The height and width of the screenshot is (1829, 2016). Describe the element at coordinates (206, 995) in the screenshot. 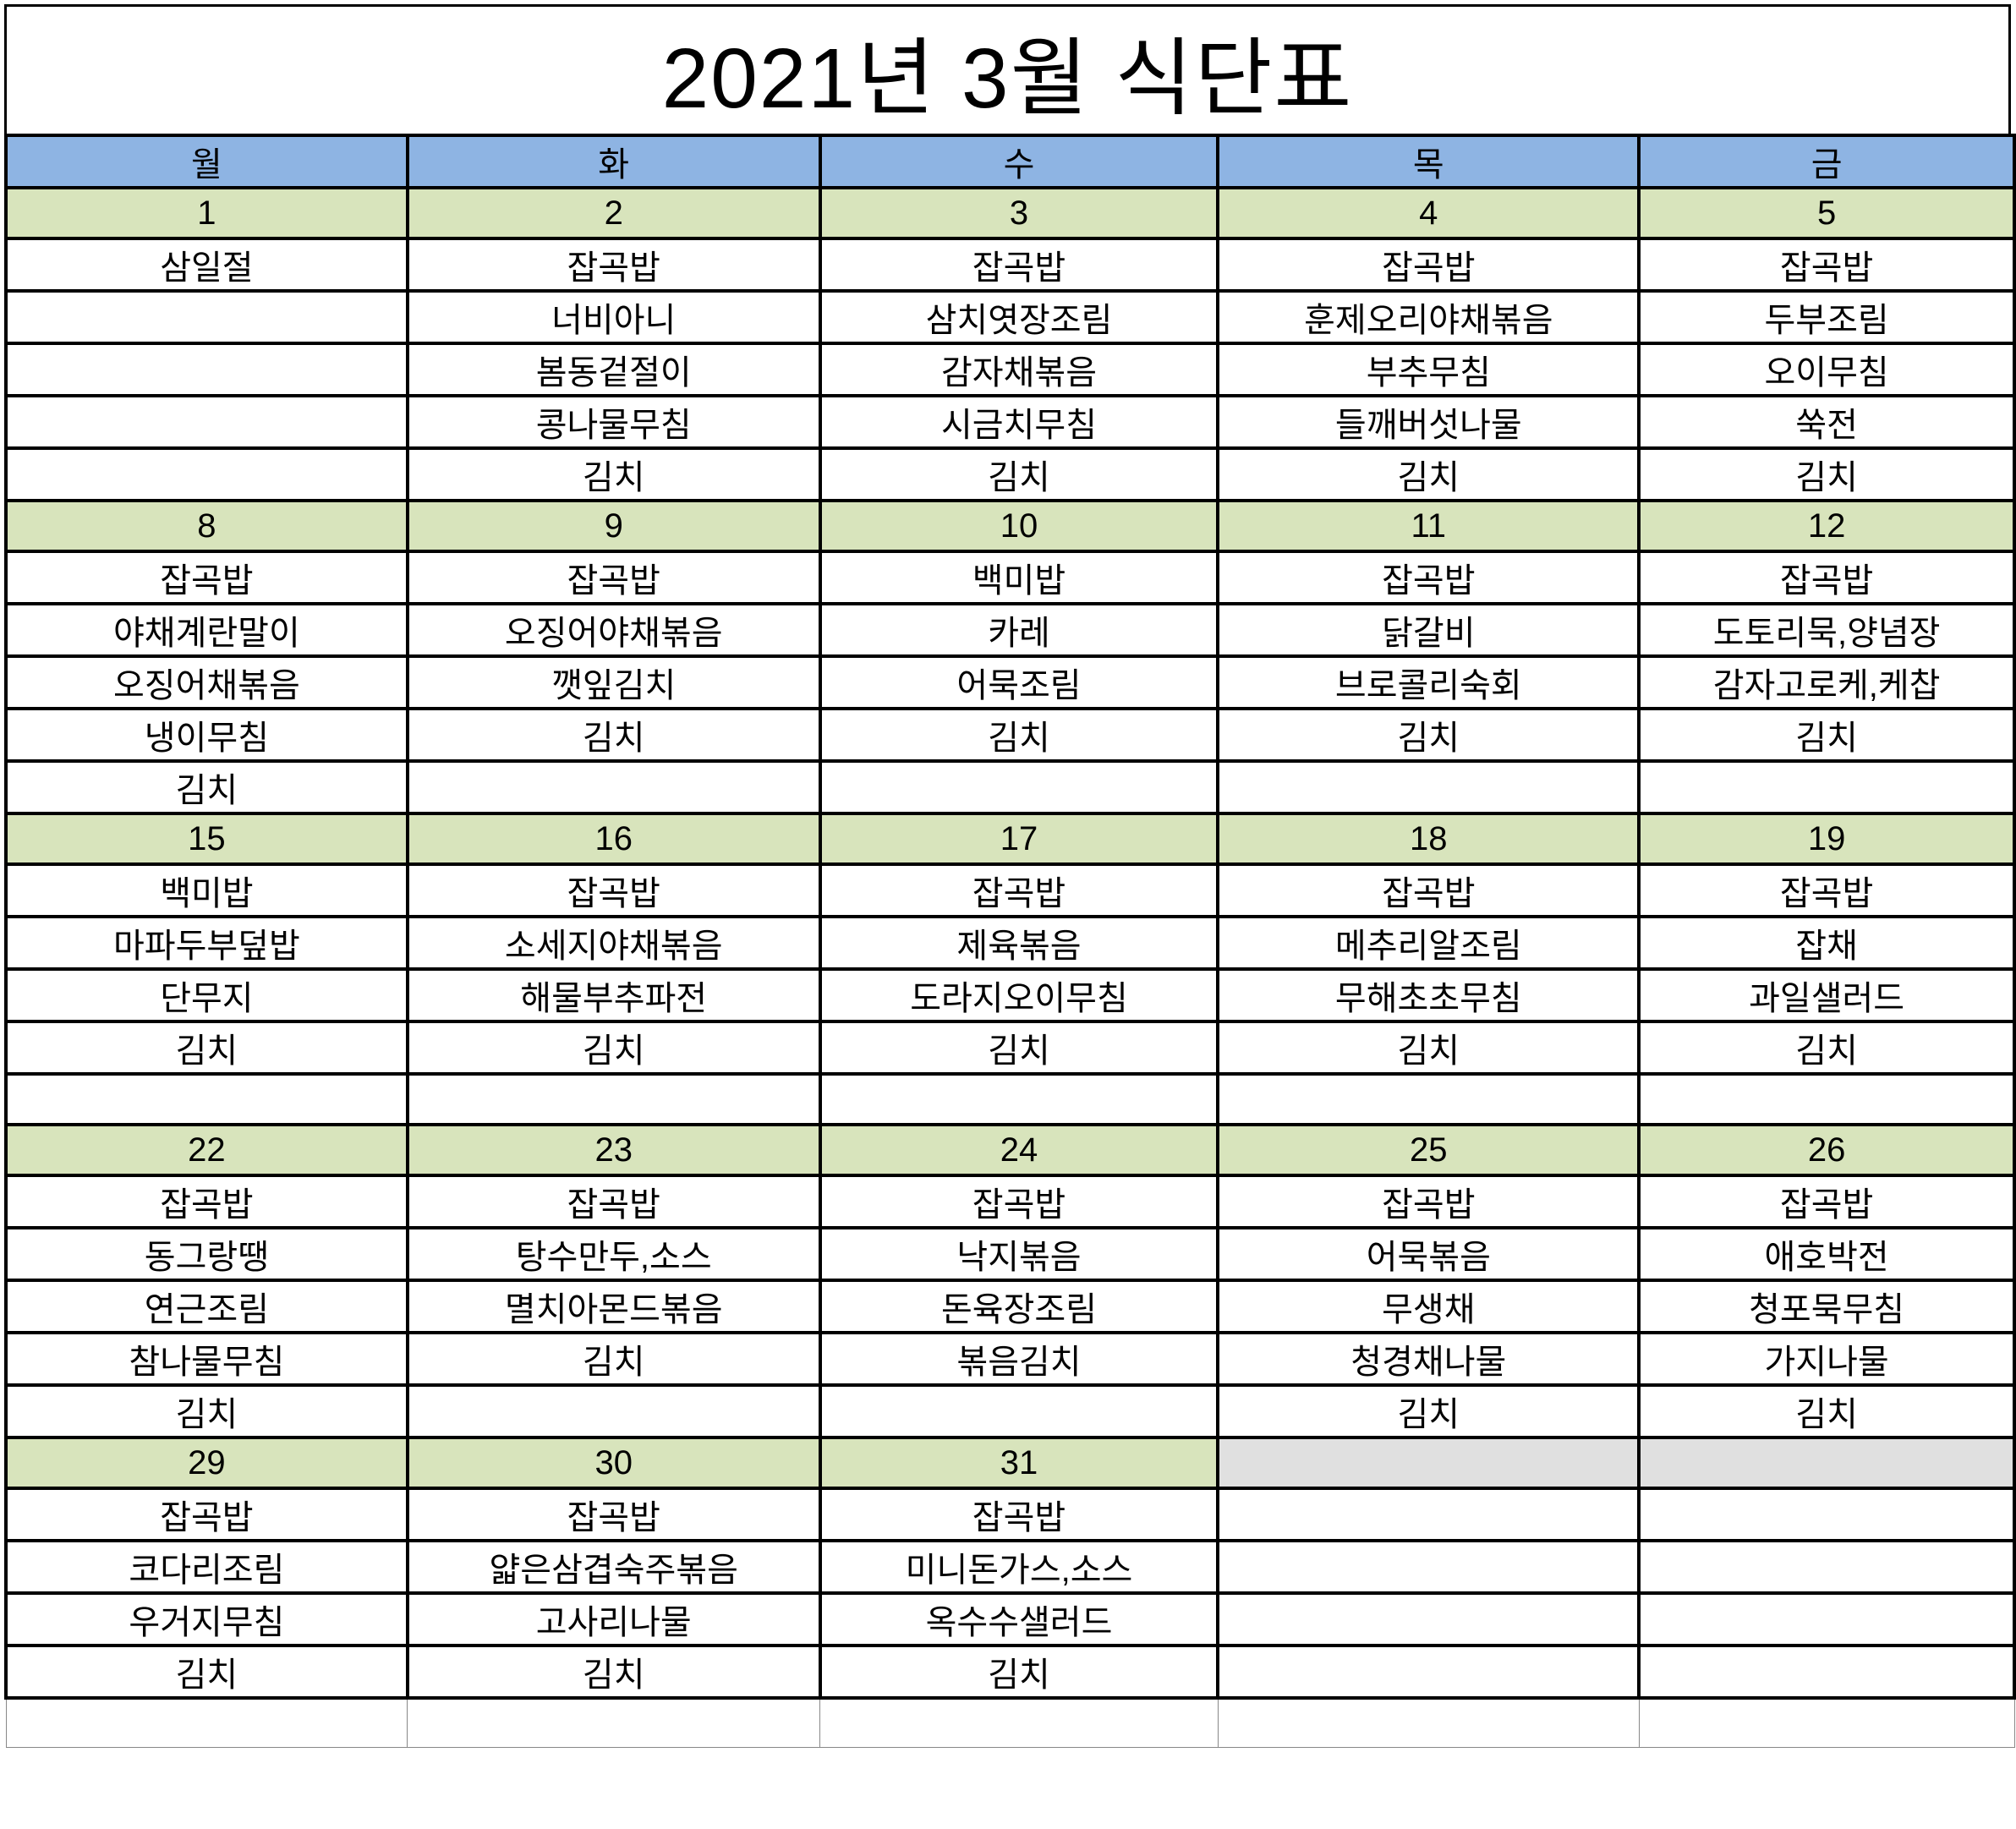

I see `menu-cell: 단무지` at that location.